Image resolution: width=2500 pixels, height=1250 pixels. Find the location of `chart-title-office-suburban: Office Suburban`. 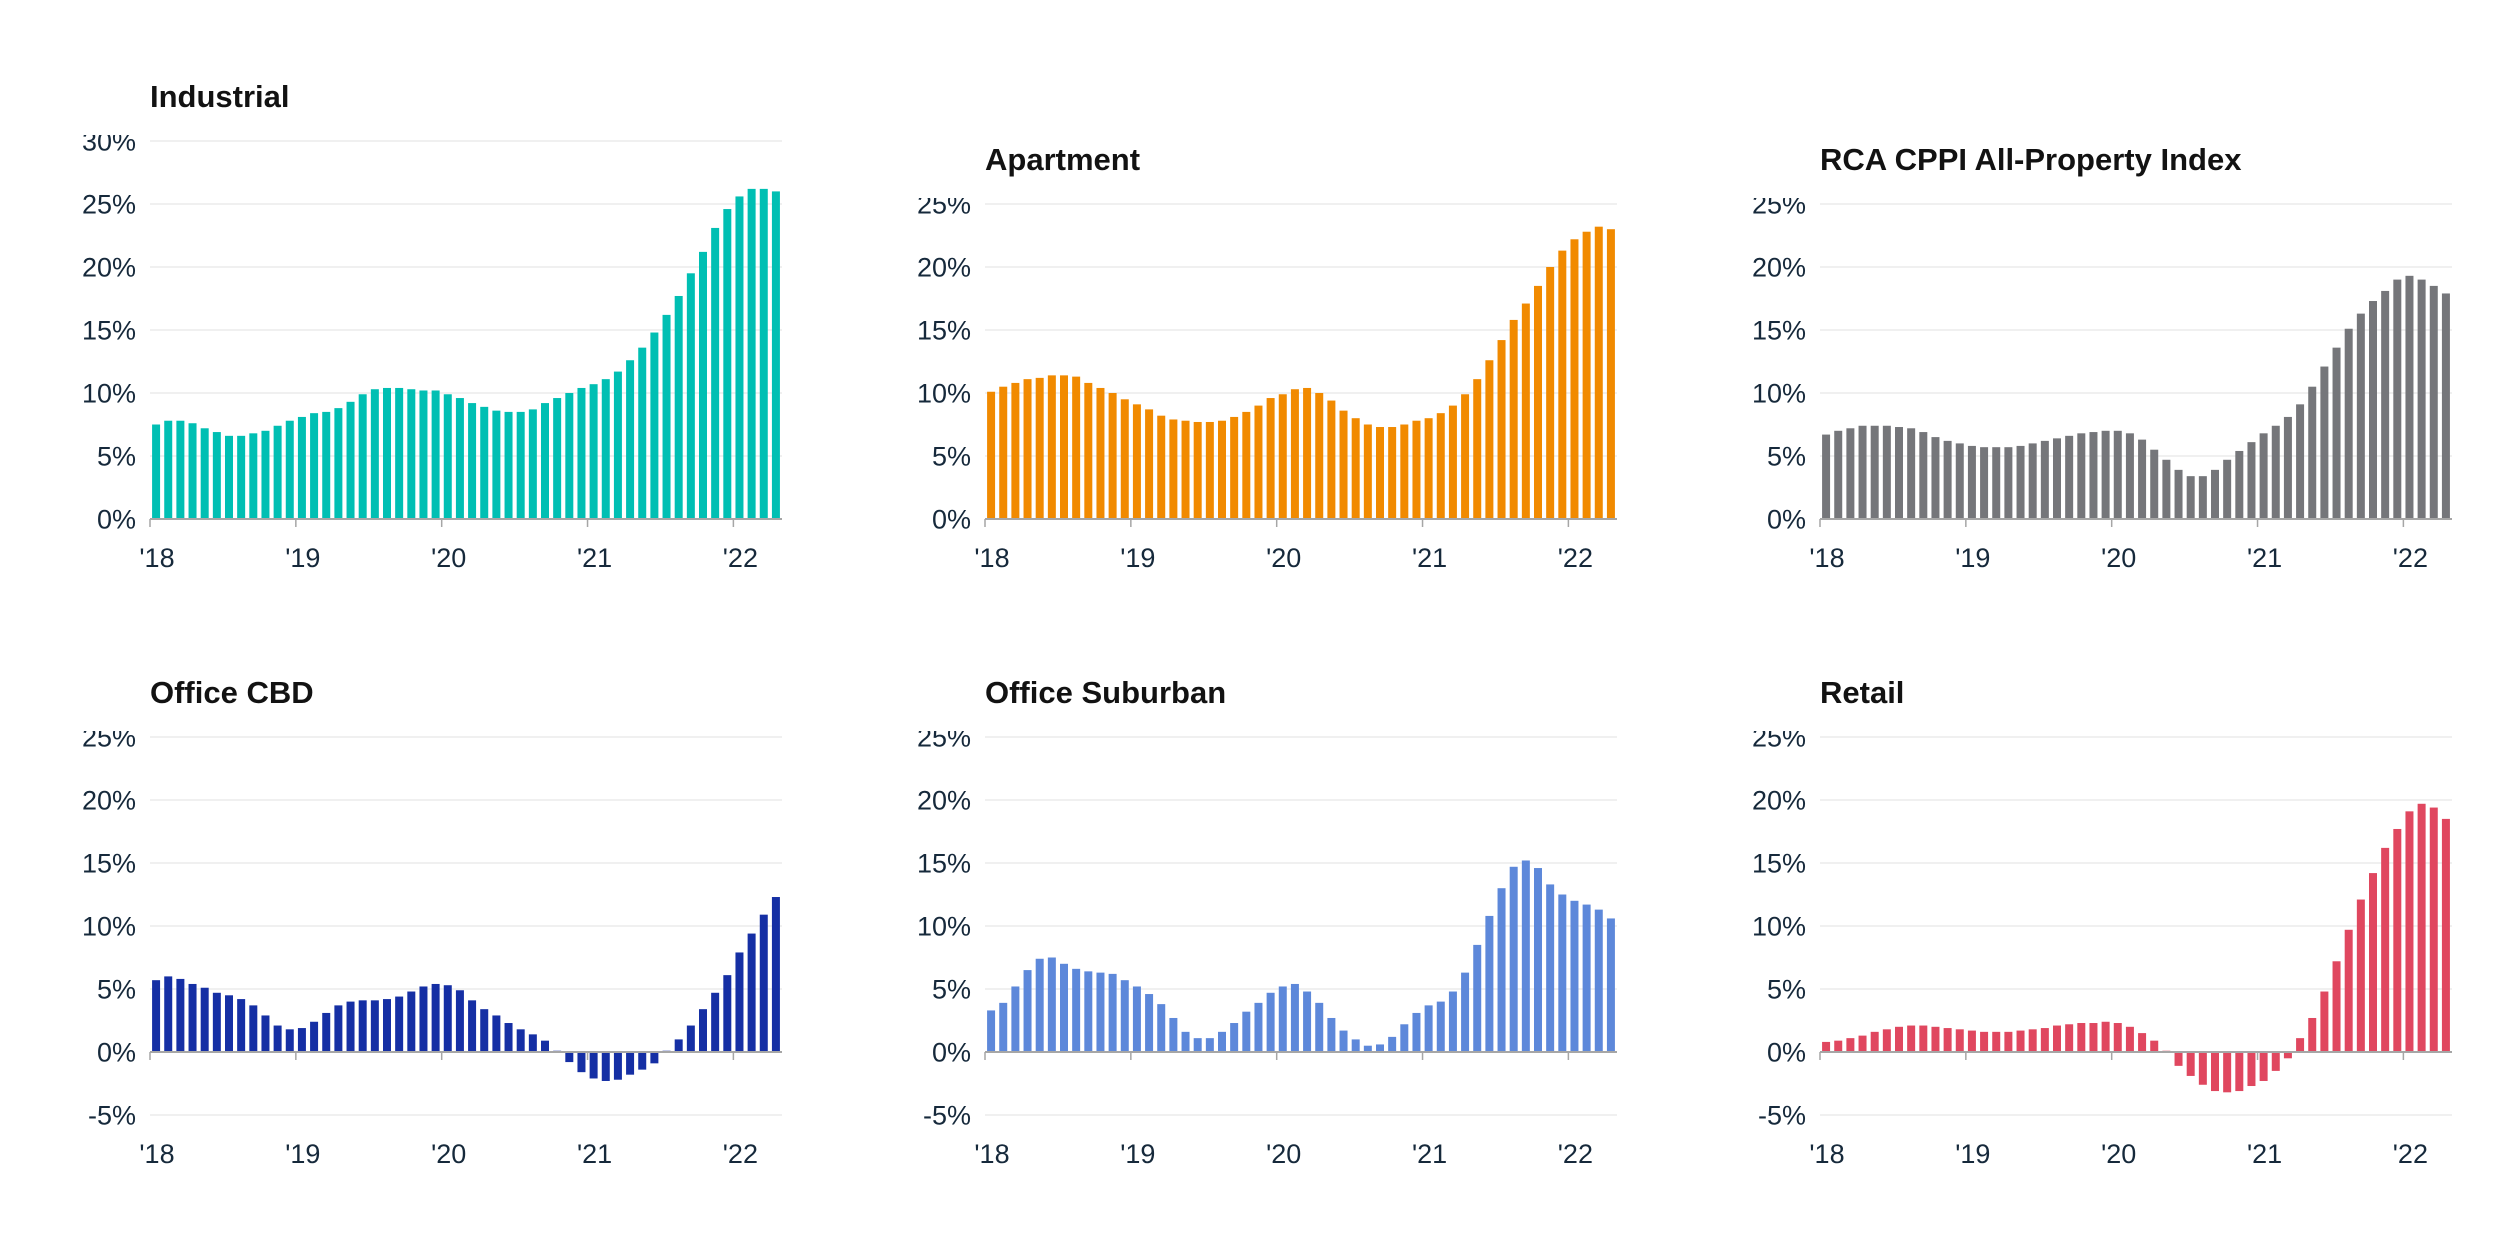

chart-title-office-suburban: Office Suburban is located at coordinates (1106, 692).